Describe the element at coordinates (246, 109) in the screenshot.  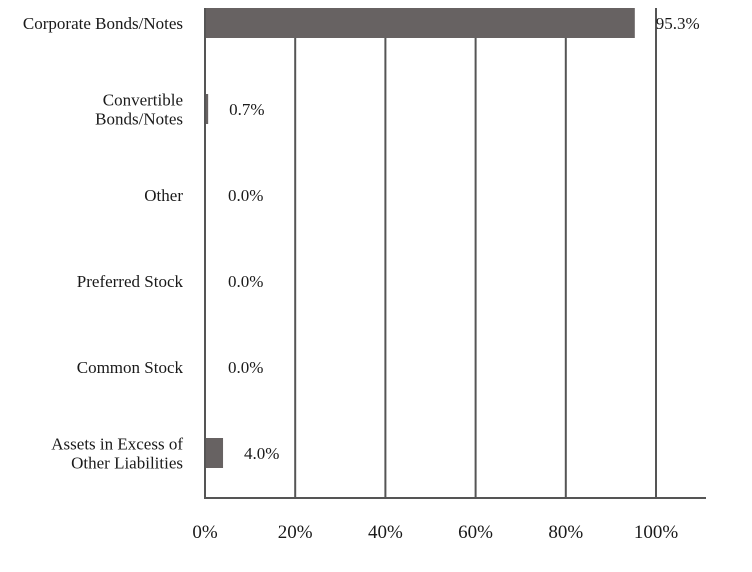
I see `value-label: 0.7%` at that location.